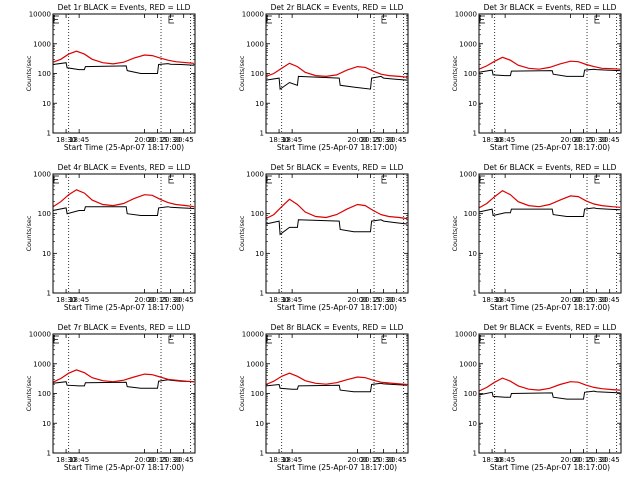 The image size is (640, 480). Describe the element at coordinates (337, 167) in the screenshot. I see `panel-title: Det 5r BLACK = Events, RED = LLD` at that location.